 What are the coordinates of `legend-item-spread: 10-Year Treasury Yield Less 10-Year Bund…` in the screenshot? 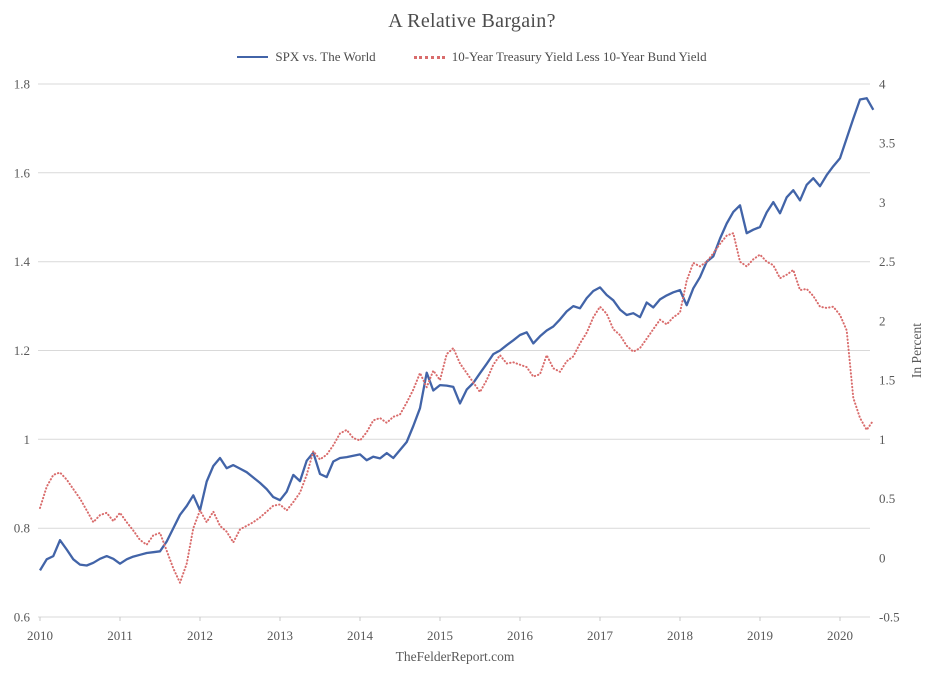 It's located at (560, 57).